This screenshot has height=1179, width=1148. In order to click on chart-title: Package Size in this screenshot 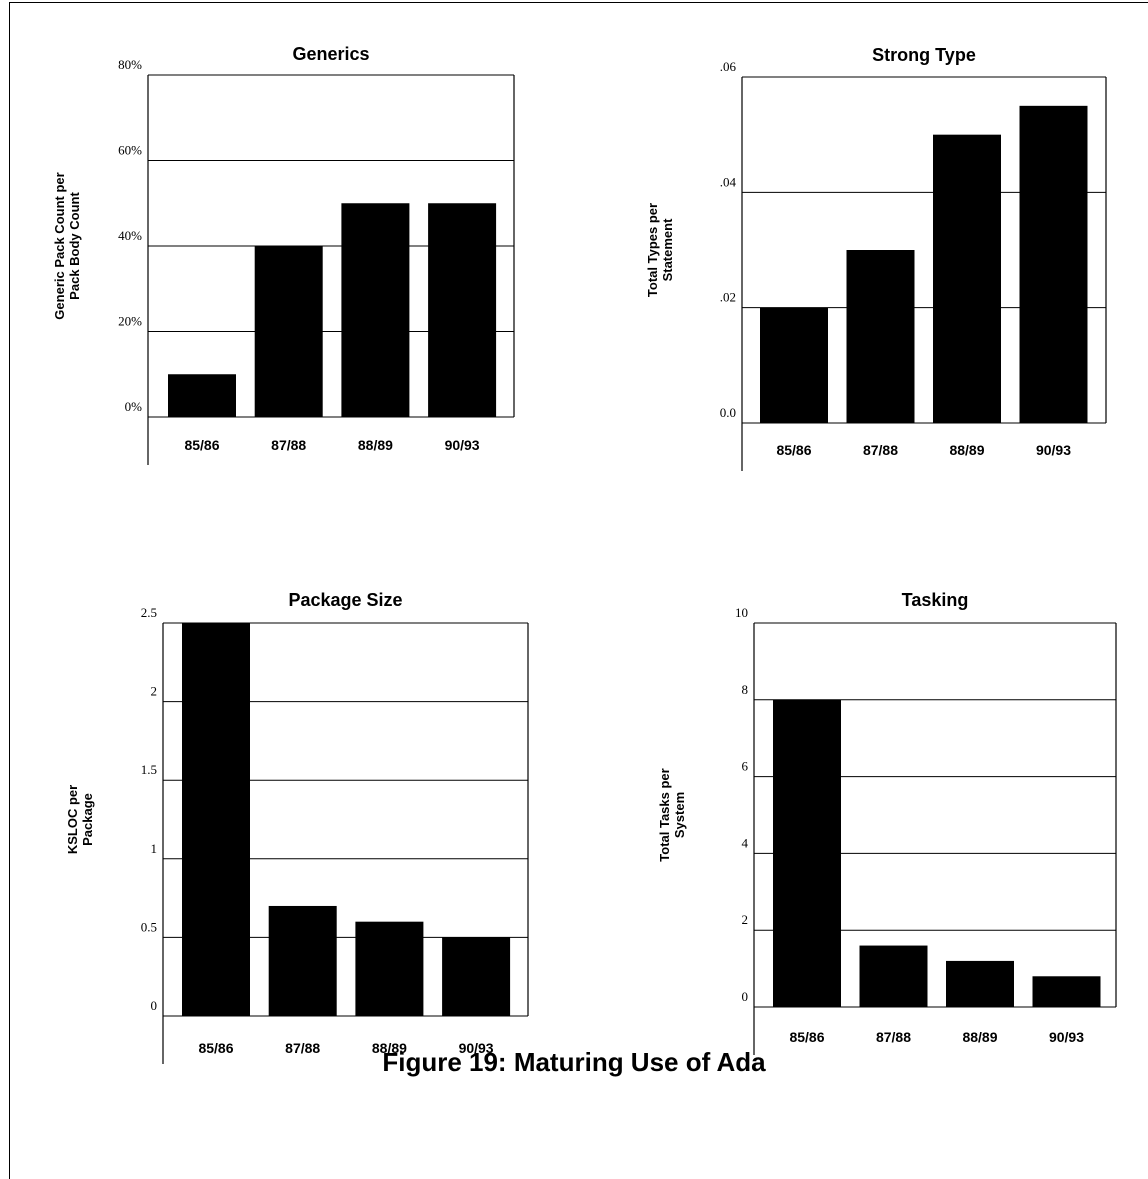, I will do `click(345, 600)`.